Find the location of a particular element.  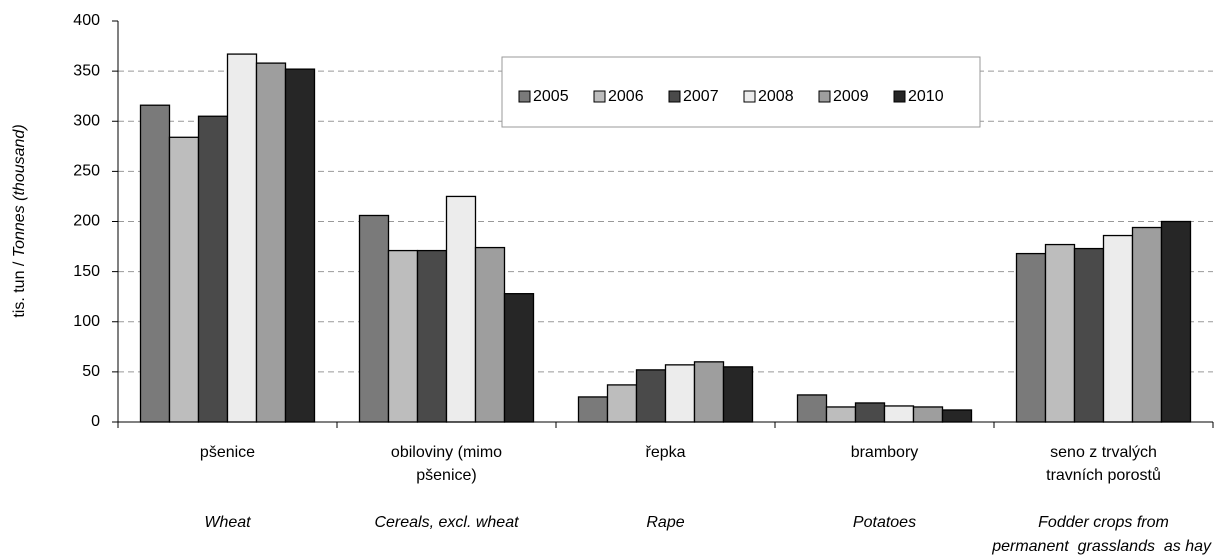

x-tick-label: pšenice is located at coordinates (227, 452).